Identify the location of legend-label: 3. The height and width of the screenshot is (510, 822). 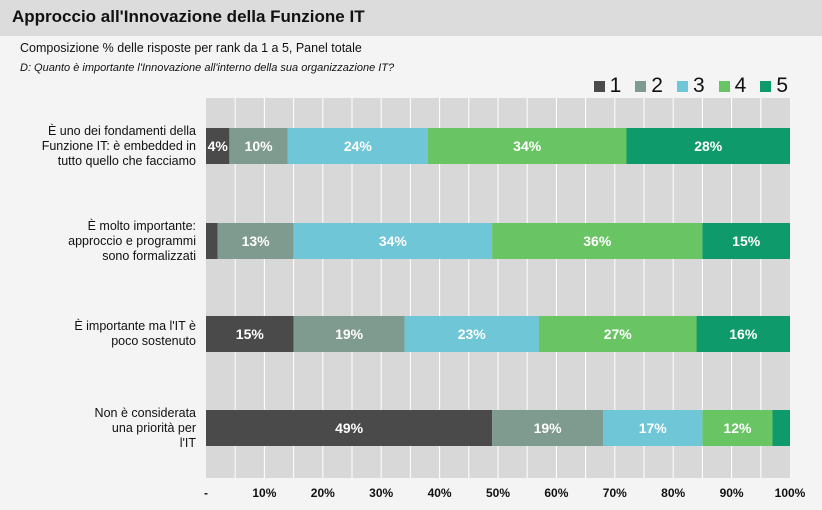
(698, 85).